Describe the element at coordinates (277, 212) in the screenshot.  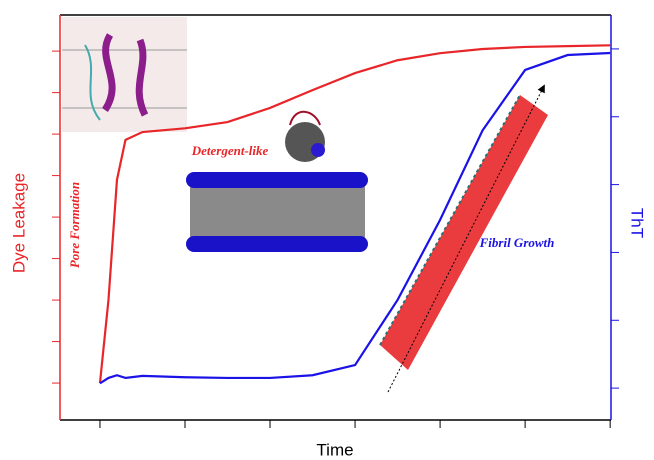
I see `lipid-bilayer-image` at that location.